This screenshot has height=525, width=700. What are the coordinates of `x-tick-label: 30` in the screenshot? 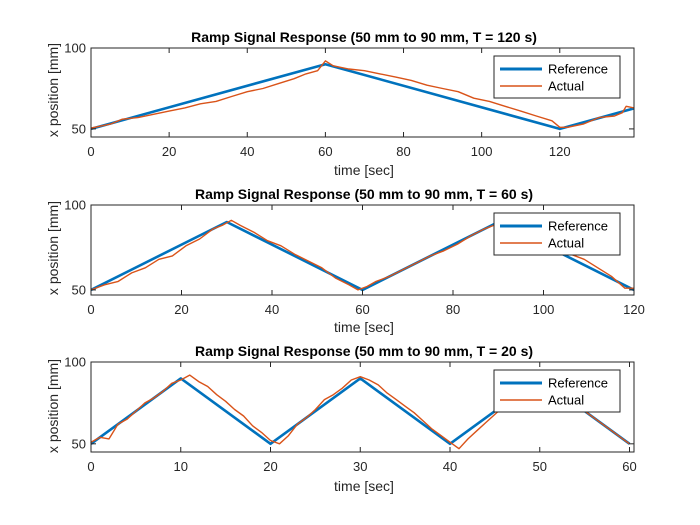 It's located at (360, 466).